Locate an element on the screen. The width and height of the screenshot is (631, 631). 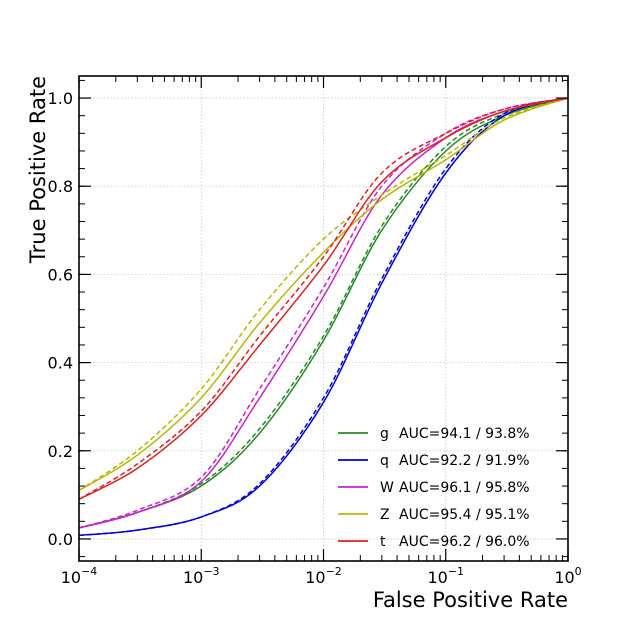
y-tick-label: 0.6 is located at coordinates (60, 274).